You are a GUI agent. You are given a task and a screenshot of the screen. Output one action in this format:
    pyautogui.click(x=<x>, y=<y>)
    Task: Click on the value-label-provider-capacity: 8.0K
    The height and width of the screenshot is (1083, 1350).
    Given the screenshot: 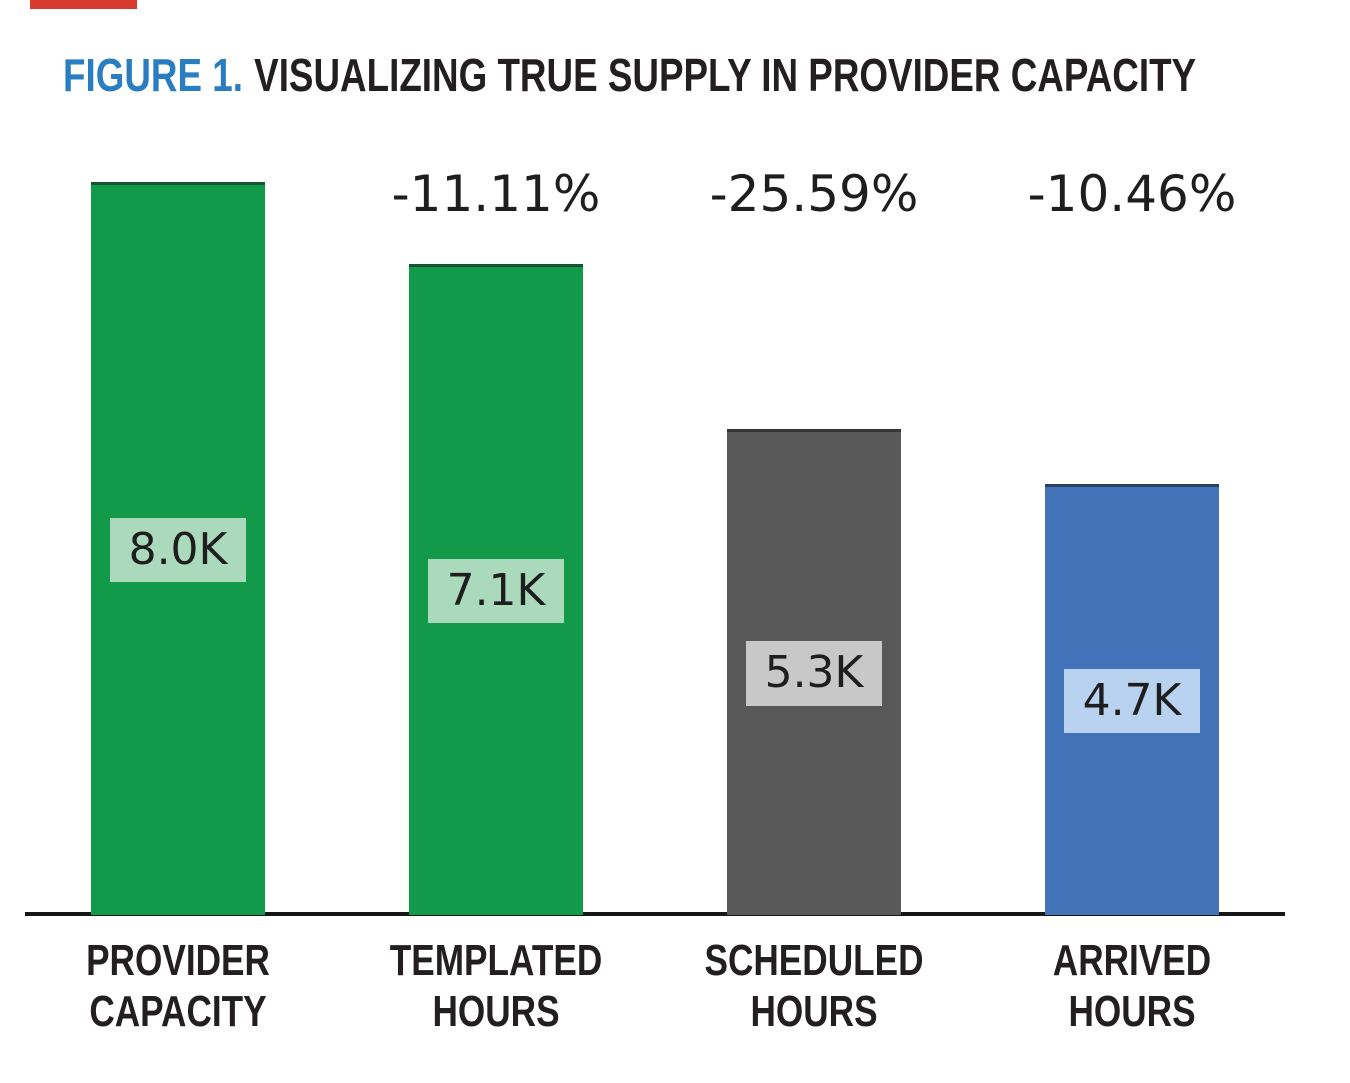 What is the action you would take?
    pyautogui.click(x=178, y=550)
    